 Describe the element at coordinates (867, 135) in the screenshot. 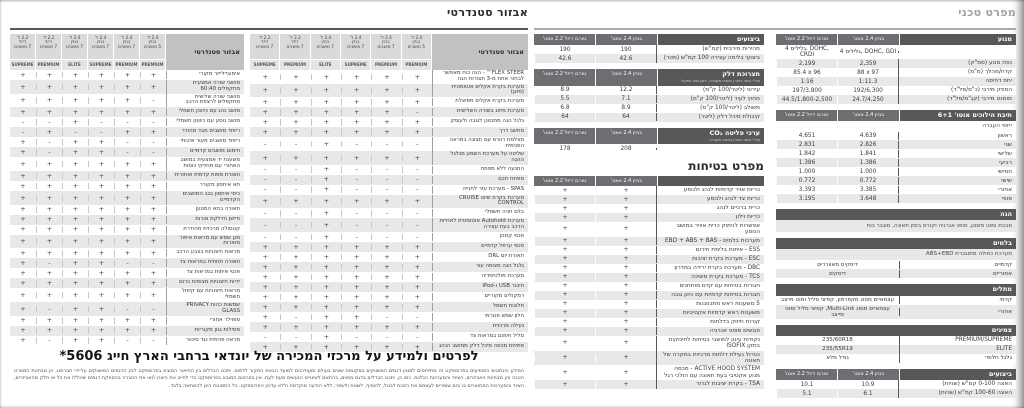

I see `spec-value-petrol: 4.639` at that location.